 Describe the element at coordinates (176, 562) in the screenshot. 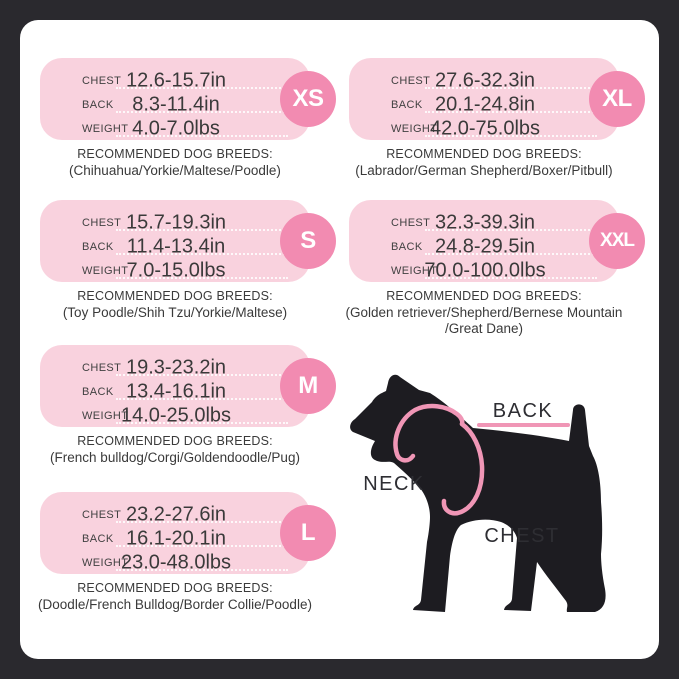

I see `weight-value: 23.0-48.0lbs` at that location.